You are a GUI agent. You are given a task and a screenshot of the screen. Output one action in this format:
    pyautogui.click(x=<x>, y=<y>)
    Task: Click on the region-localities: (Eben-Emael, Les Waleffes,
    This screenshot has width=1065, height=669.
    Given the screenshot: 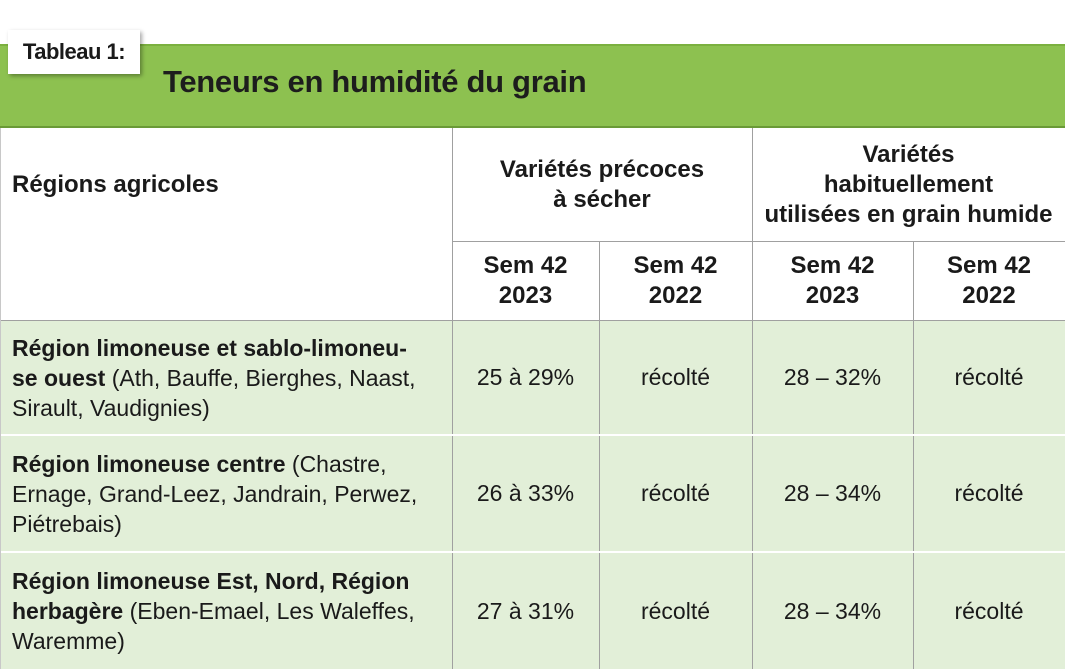 What is the action you would take?
    pyautogui.click(x=269, y=611)
    